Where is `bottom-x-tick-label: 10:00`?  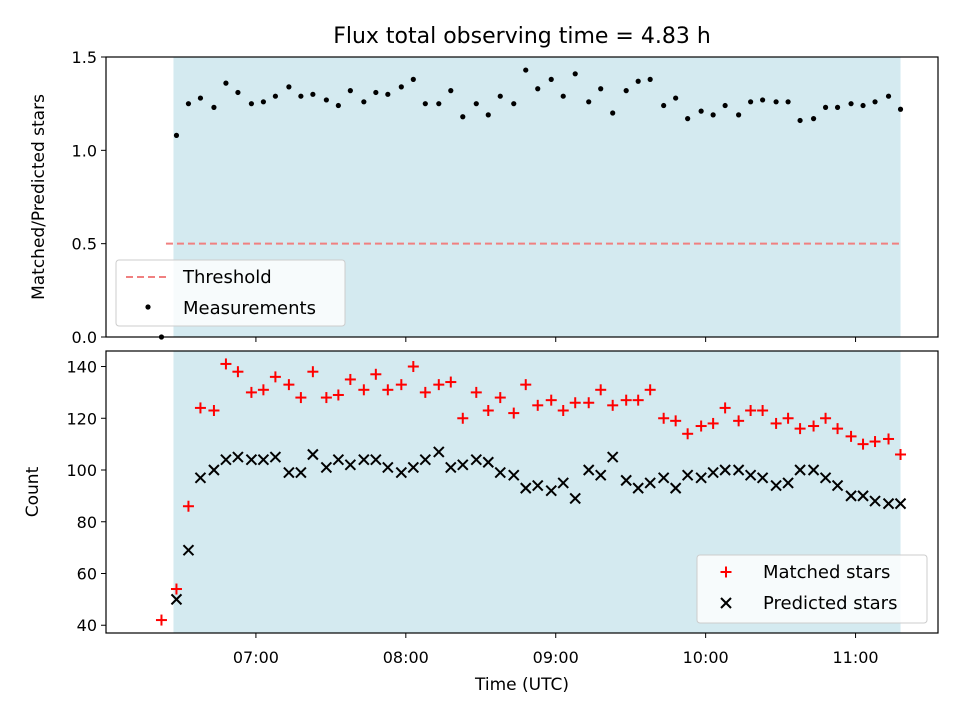
bottom-x-tick-label: 10:00 is located at coordinates (706, 657).